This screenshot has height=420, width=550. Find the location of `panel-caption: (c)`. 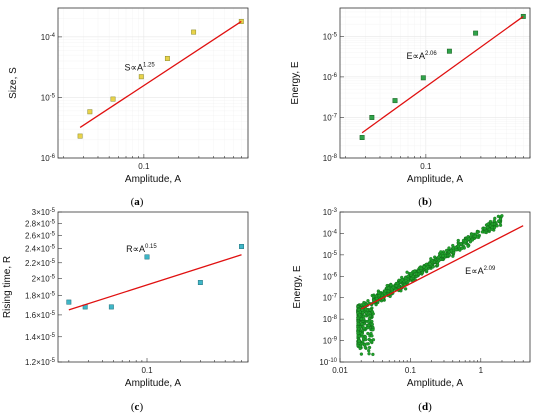

panel-caption: (c) is located at coordinates (137, 407).